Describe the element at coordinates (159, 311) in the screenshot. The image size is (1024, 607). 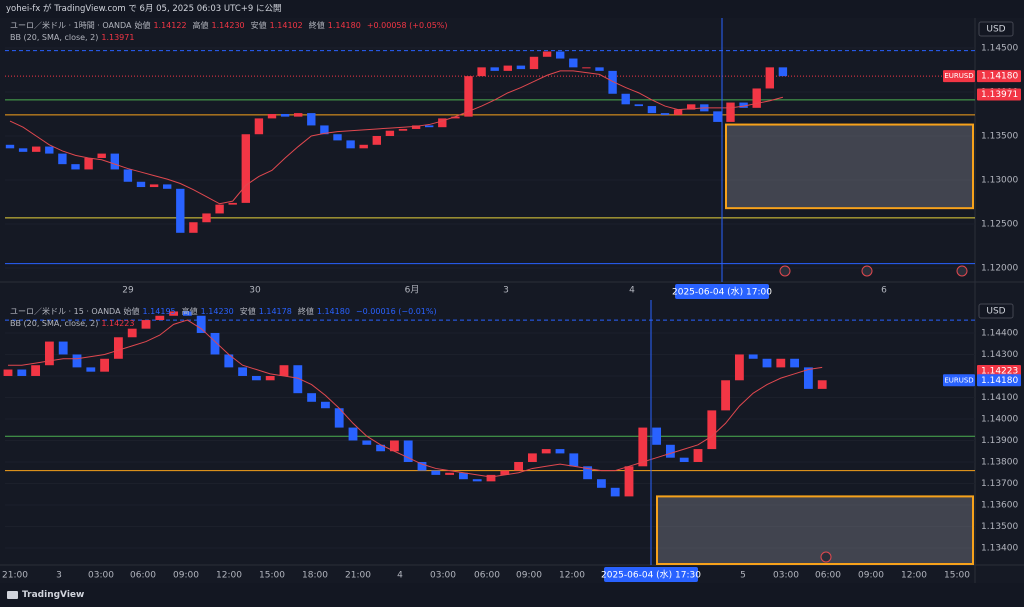
I see `ohlc-value: 1.14195` at that location.